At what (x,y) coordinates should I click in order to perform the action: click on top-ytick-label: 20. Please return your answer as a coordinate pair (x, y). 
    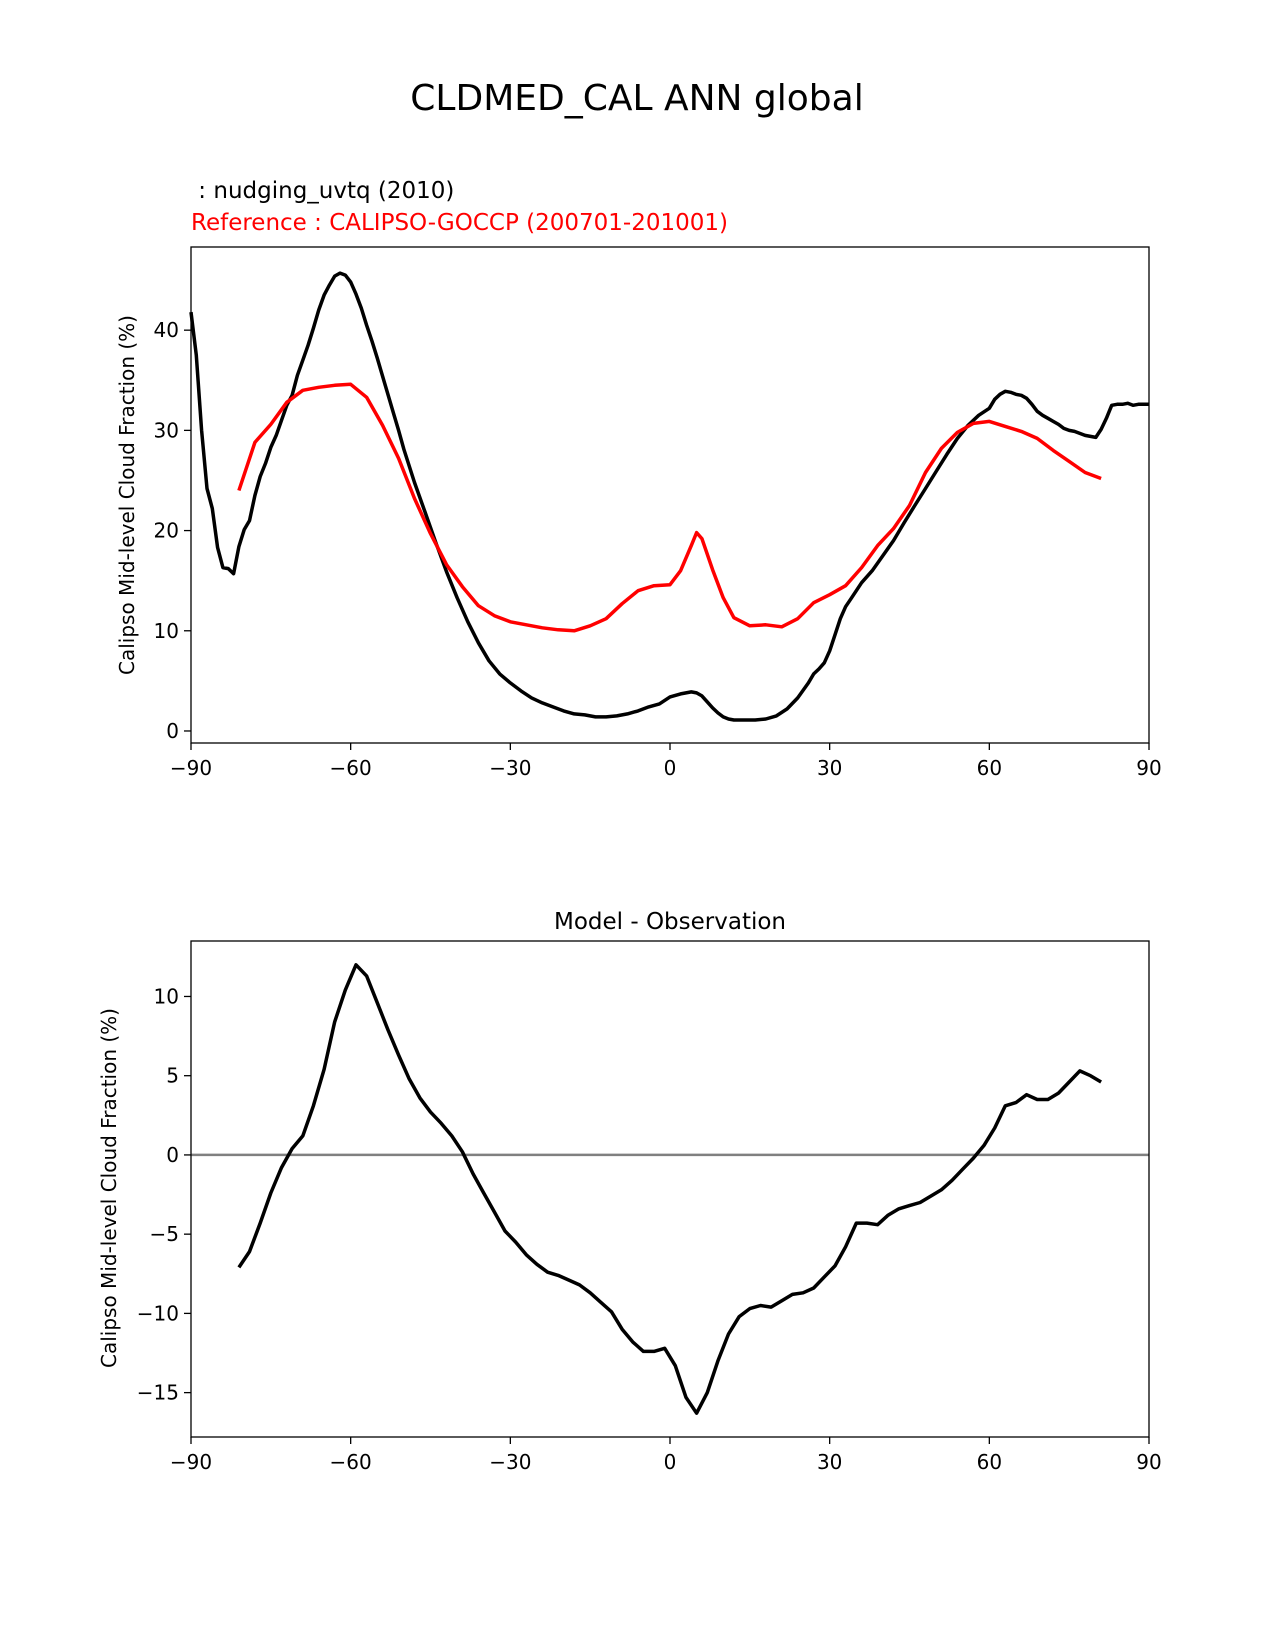
    Looking at the image, I should click on (166, 531).